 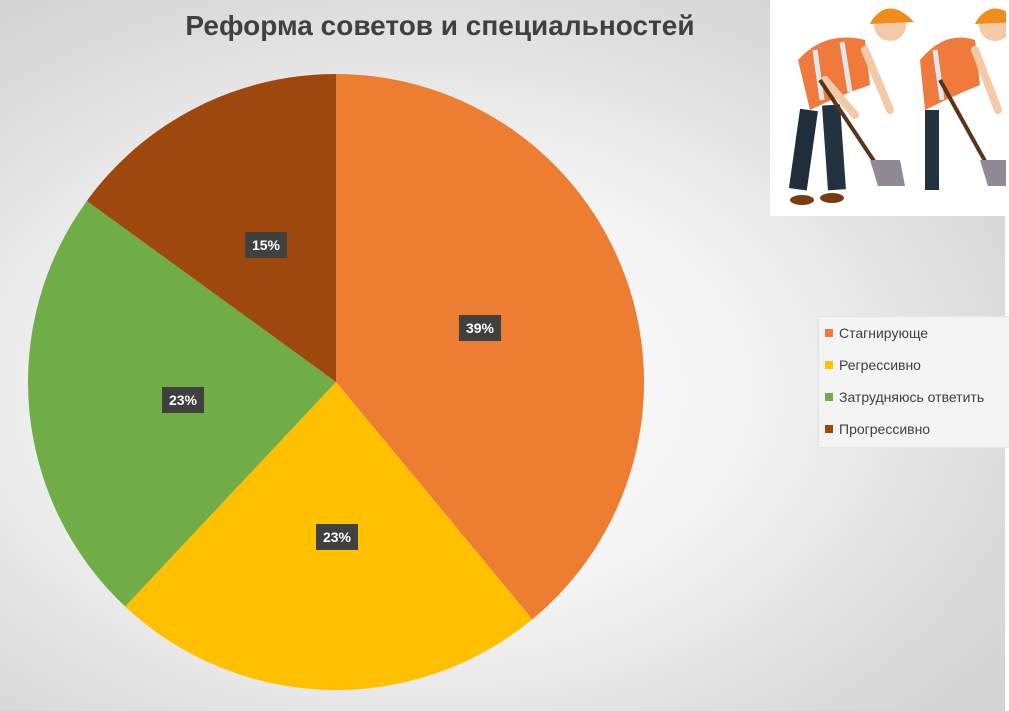 I want to click on data-label: 15%, so click(x=266, y=245).